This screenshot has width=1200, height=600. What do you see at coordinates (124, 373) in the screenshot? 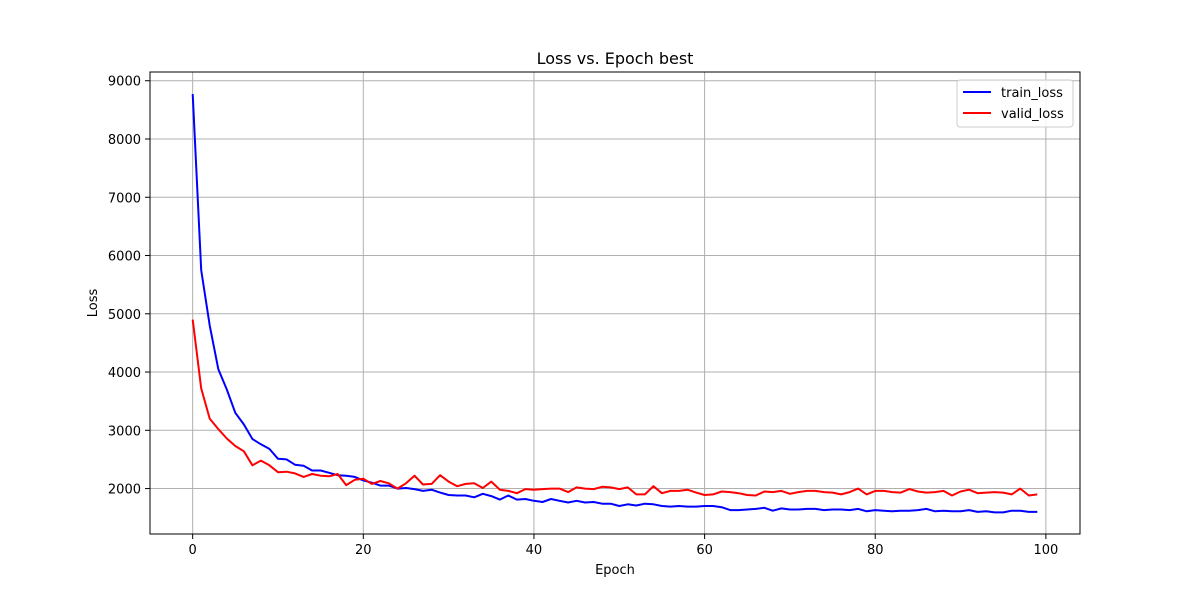
I see `y-tick-label: 4000` at bounding box center [124, 373].